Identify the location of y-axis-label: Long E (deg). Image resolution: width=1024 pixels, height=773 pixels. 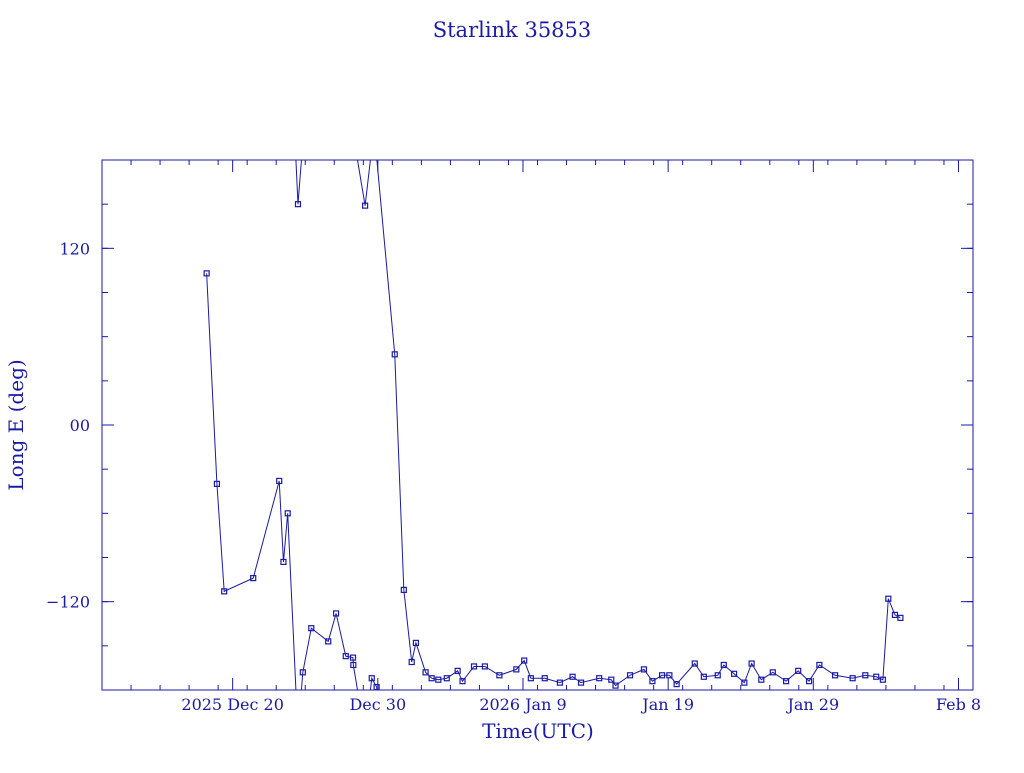
(16, 424).